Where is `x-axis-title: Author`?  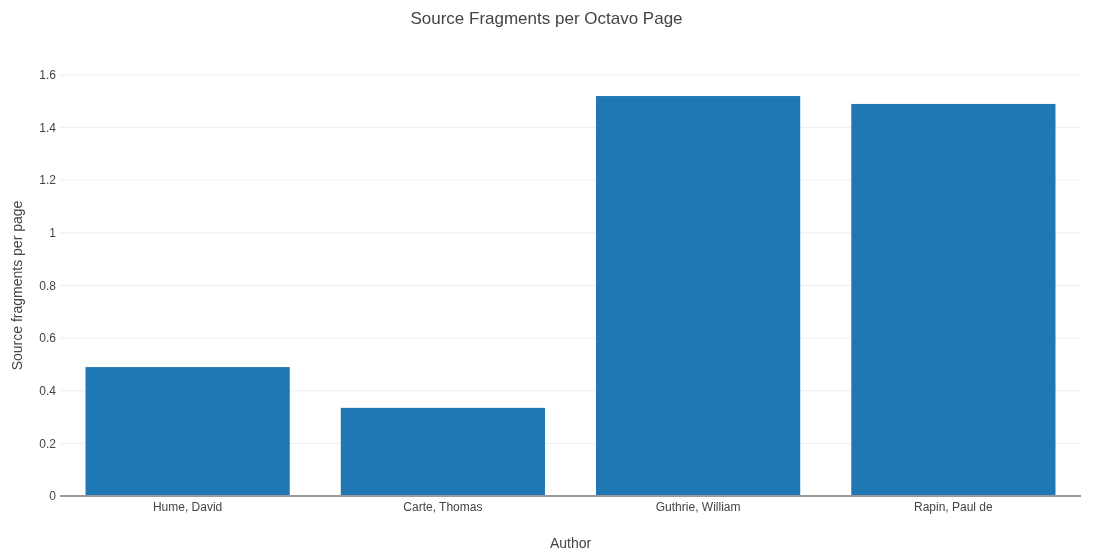
x-axis-title: Author is located at coordinates (570, 543).